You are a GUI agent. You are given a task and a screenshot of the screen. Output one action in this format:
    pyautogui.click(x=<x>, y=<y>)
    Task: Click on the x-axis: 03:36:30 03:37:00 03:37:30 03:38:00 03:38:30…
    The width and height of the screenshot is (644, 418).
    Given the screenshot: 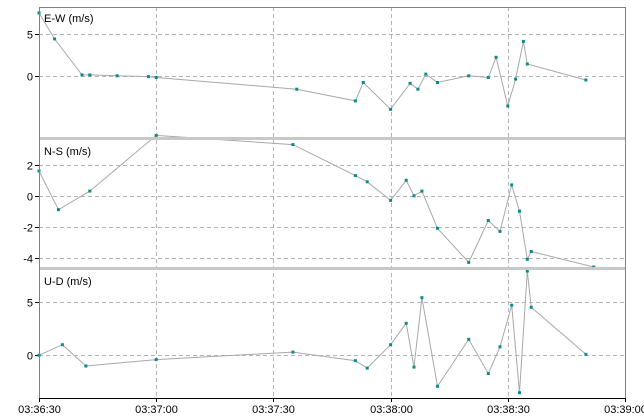 What is the action you would take?
    pyautogui.click(x=331, y=407)
    